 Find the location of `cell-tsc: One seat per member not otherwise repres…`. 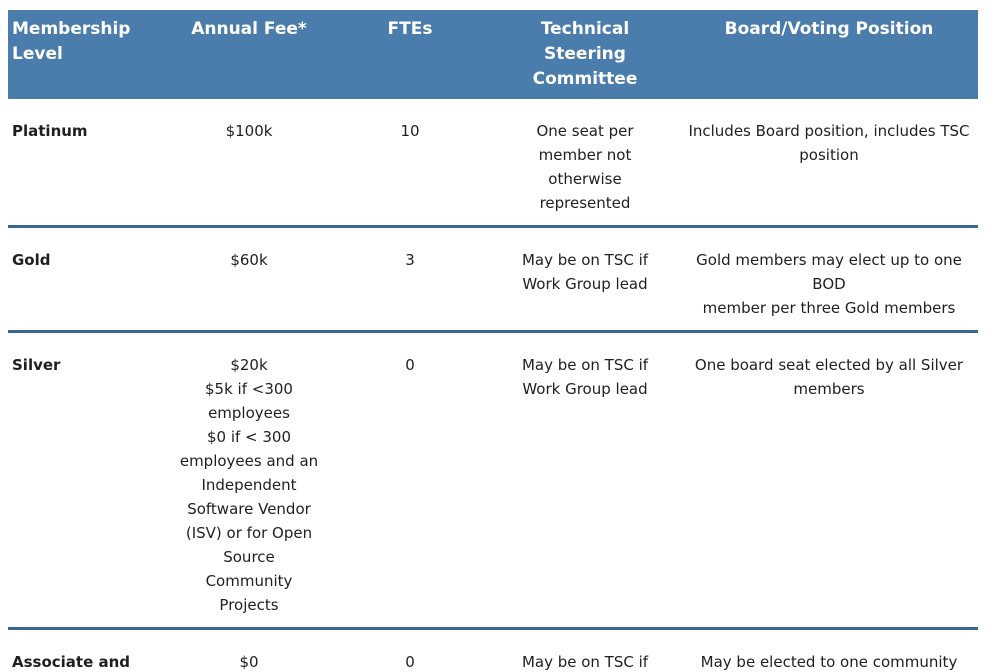

cell-tsc: One seat per member not otherwise repres… is located at coordinates (585, 167).